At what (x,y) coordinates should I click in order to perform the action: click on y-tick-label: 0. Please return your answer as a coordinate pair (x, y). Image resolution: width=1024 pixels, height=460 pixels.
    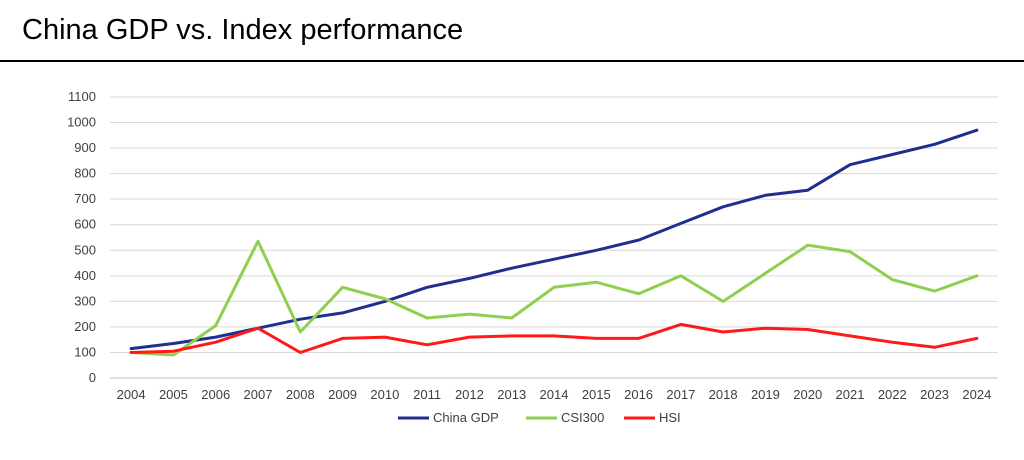
    Looking at the image, I should click on (92, 377).